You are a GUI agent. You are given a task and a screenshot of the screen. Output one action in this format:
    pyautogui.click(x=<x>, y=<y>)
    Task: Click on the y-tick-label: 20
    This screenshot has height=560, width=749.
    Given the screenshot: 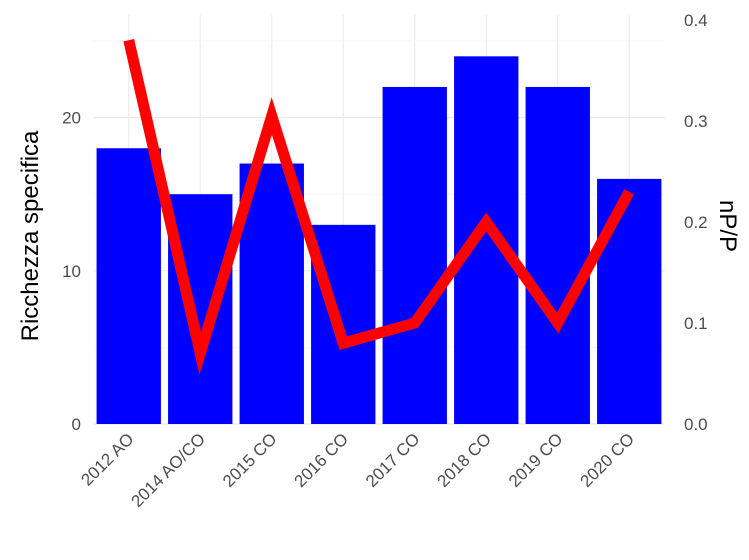 What is the action you would take?
    pyautogui.click(x=71, y=118)
    